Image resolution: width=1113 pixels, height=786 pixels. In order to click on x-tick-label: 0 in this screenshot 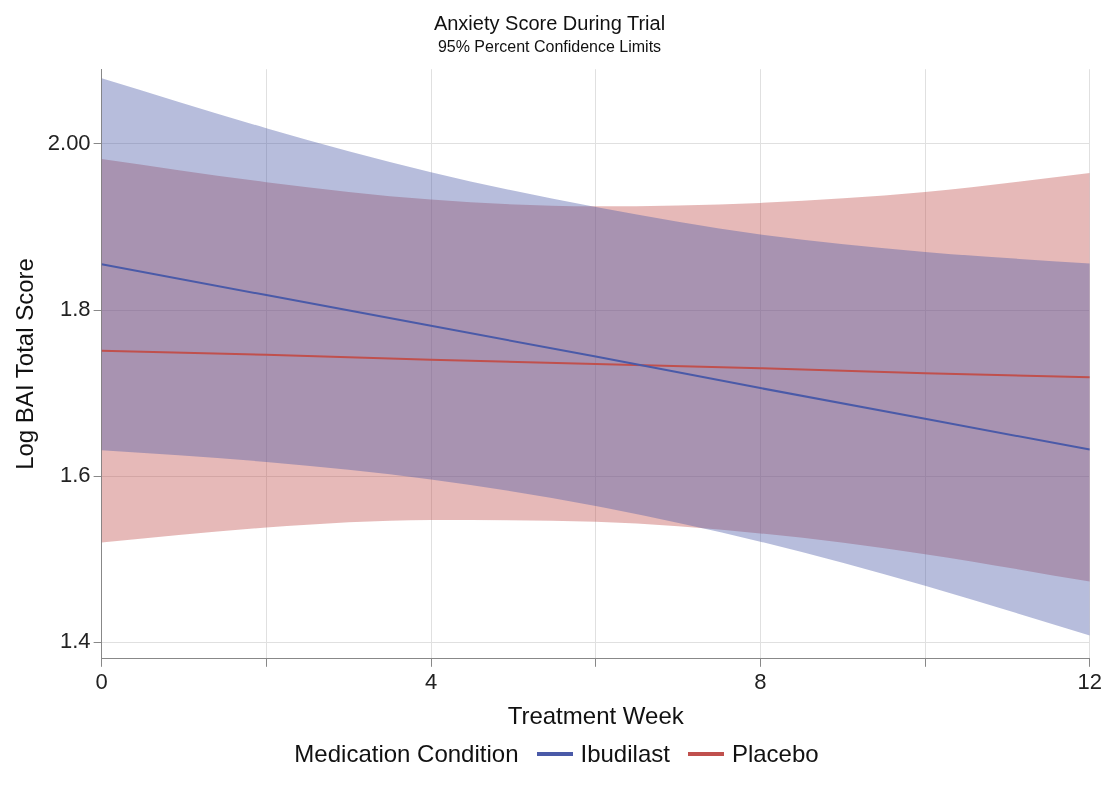, I will do `click(101, 682)`.